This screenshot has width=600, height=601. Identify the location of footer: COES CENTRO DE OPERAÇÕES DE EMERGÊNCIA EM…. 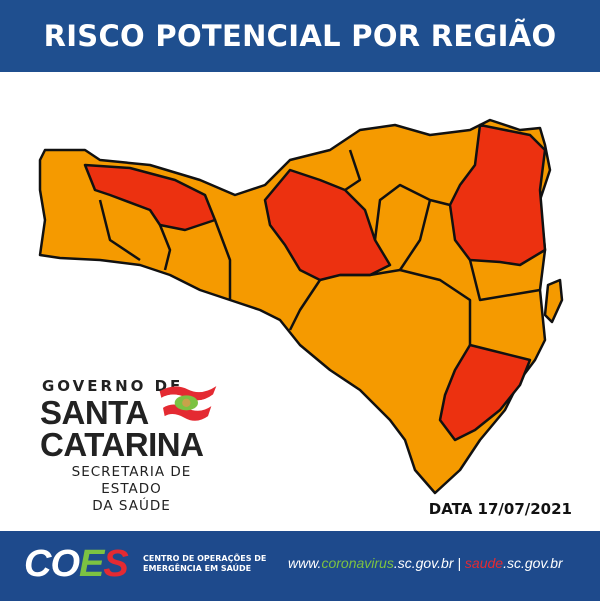
(300, 566).